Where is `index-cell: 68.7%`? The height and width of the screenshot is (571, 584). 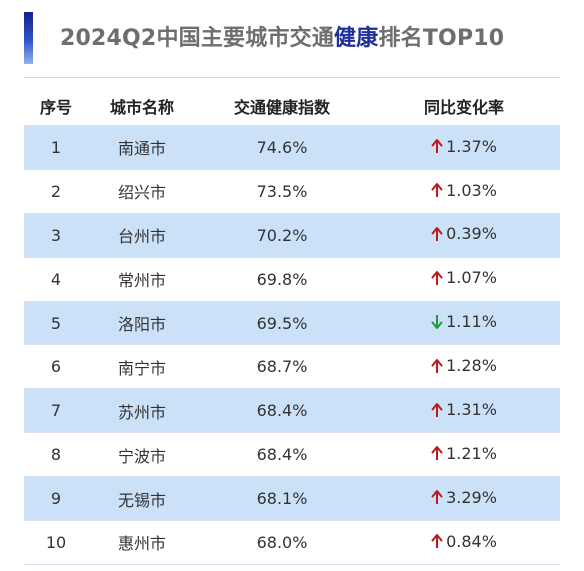 index-cell: 68.7% is located at coordinates (282, 367).